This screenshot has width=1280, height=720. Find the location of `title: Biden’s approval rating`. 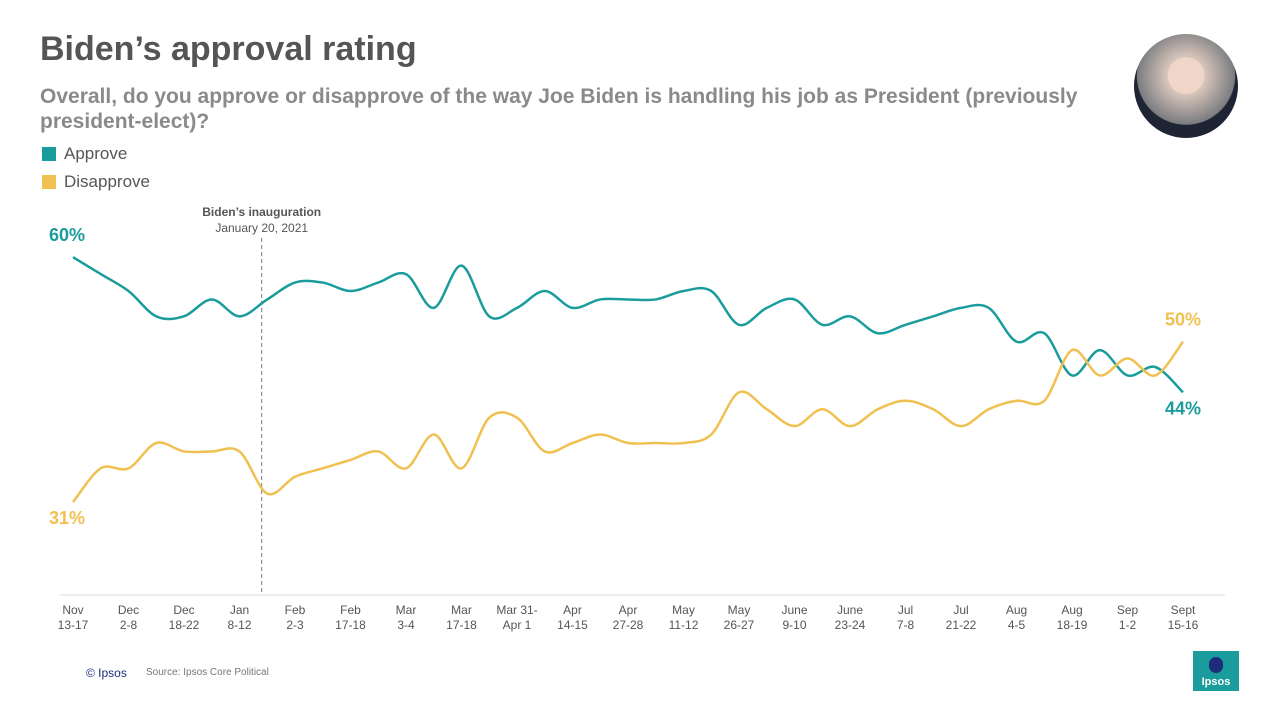

title: Biden’s approval rating is located at coordinates (228, 49).